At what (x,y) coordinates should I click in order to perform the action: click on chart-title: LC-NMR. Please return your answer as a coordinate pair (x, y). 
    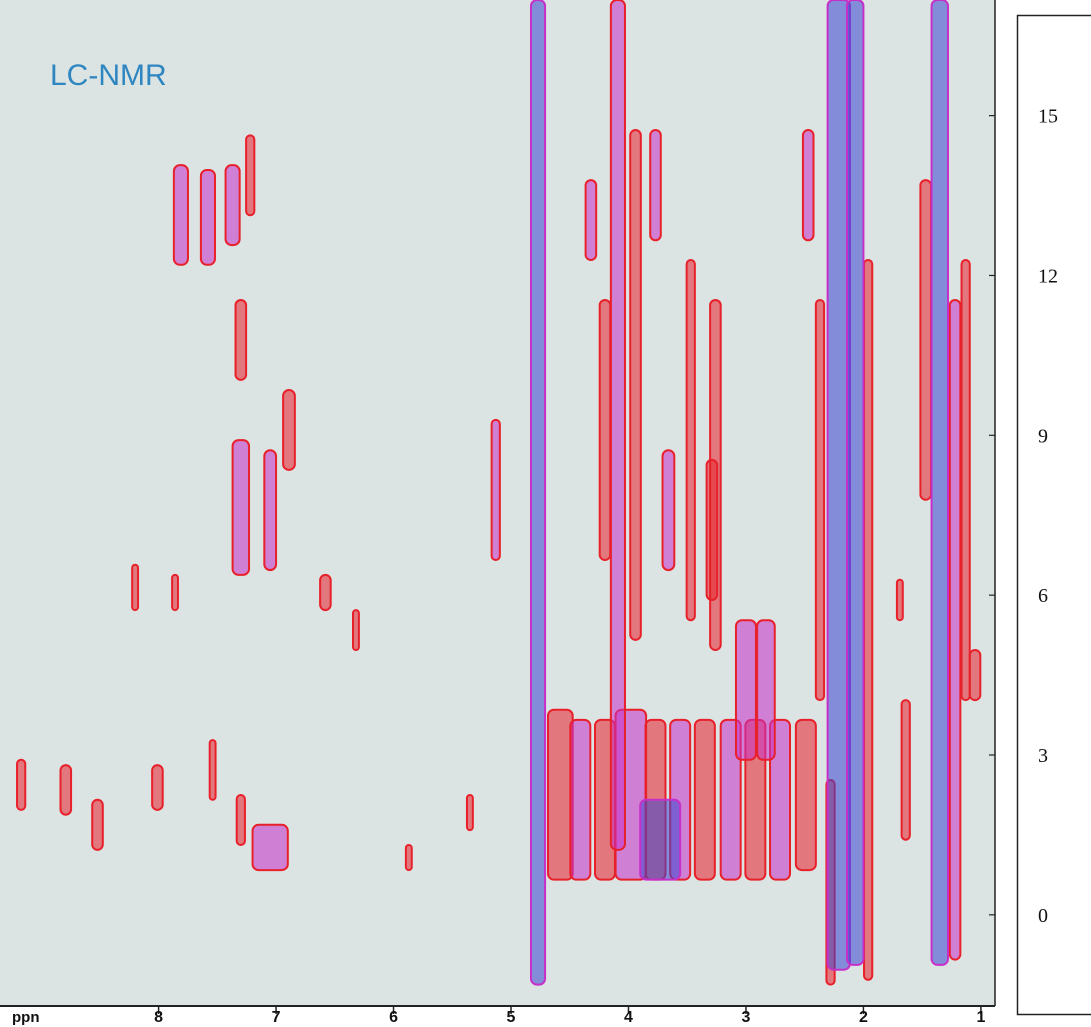
    Looking at the image, I should click on (108, 75).